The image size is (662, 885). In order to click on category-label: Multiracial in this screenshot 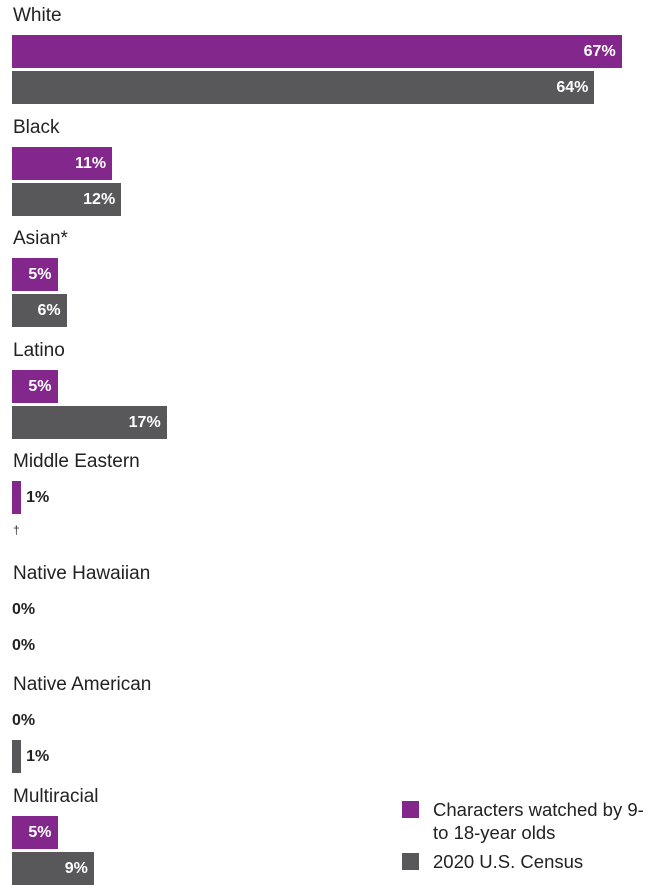, I will do `click(56, 796)`.